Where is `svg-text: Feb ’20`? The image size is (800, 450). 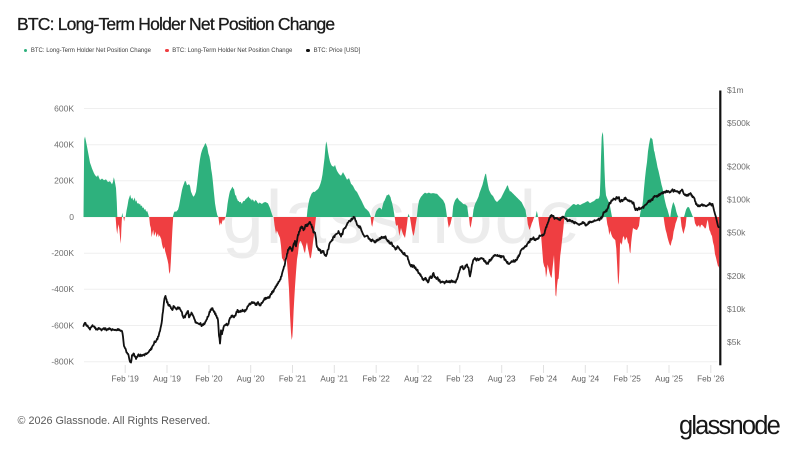 svg-text: Feb ’20 is located at coordinates (209, 379).